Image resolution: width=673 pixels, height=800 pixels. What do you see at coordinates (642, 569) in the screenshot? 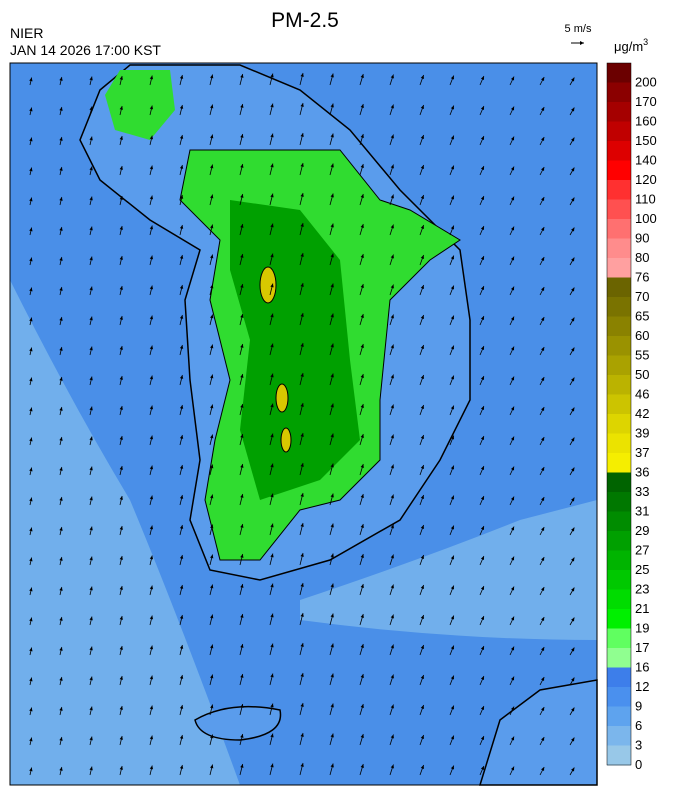
I see `colorbar-label: 25` at bounding box center [642, 569].